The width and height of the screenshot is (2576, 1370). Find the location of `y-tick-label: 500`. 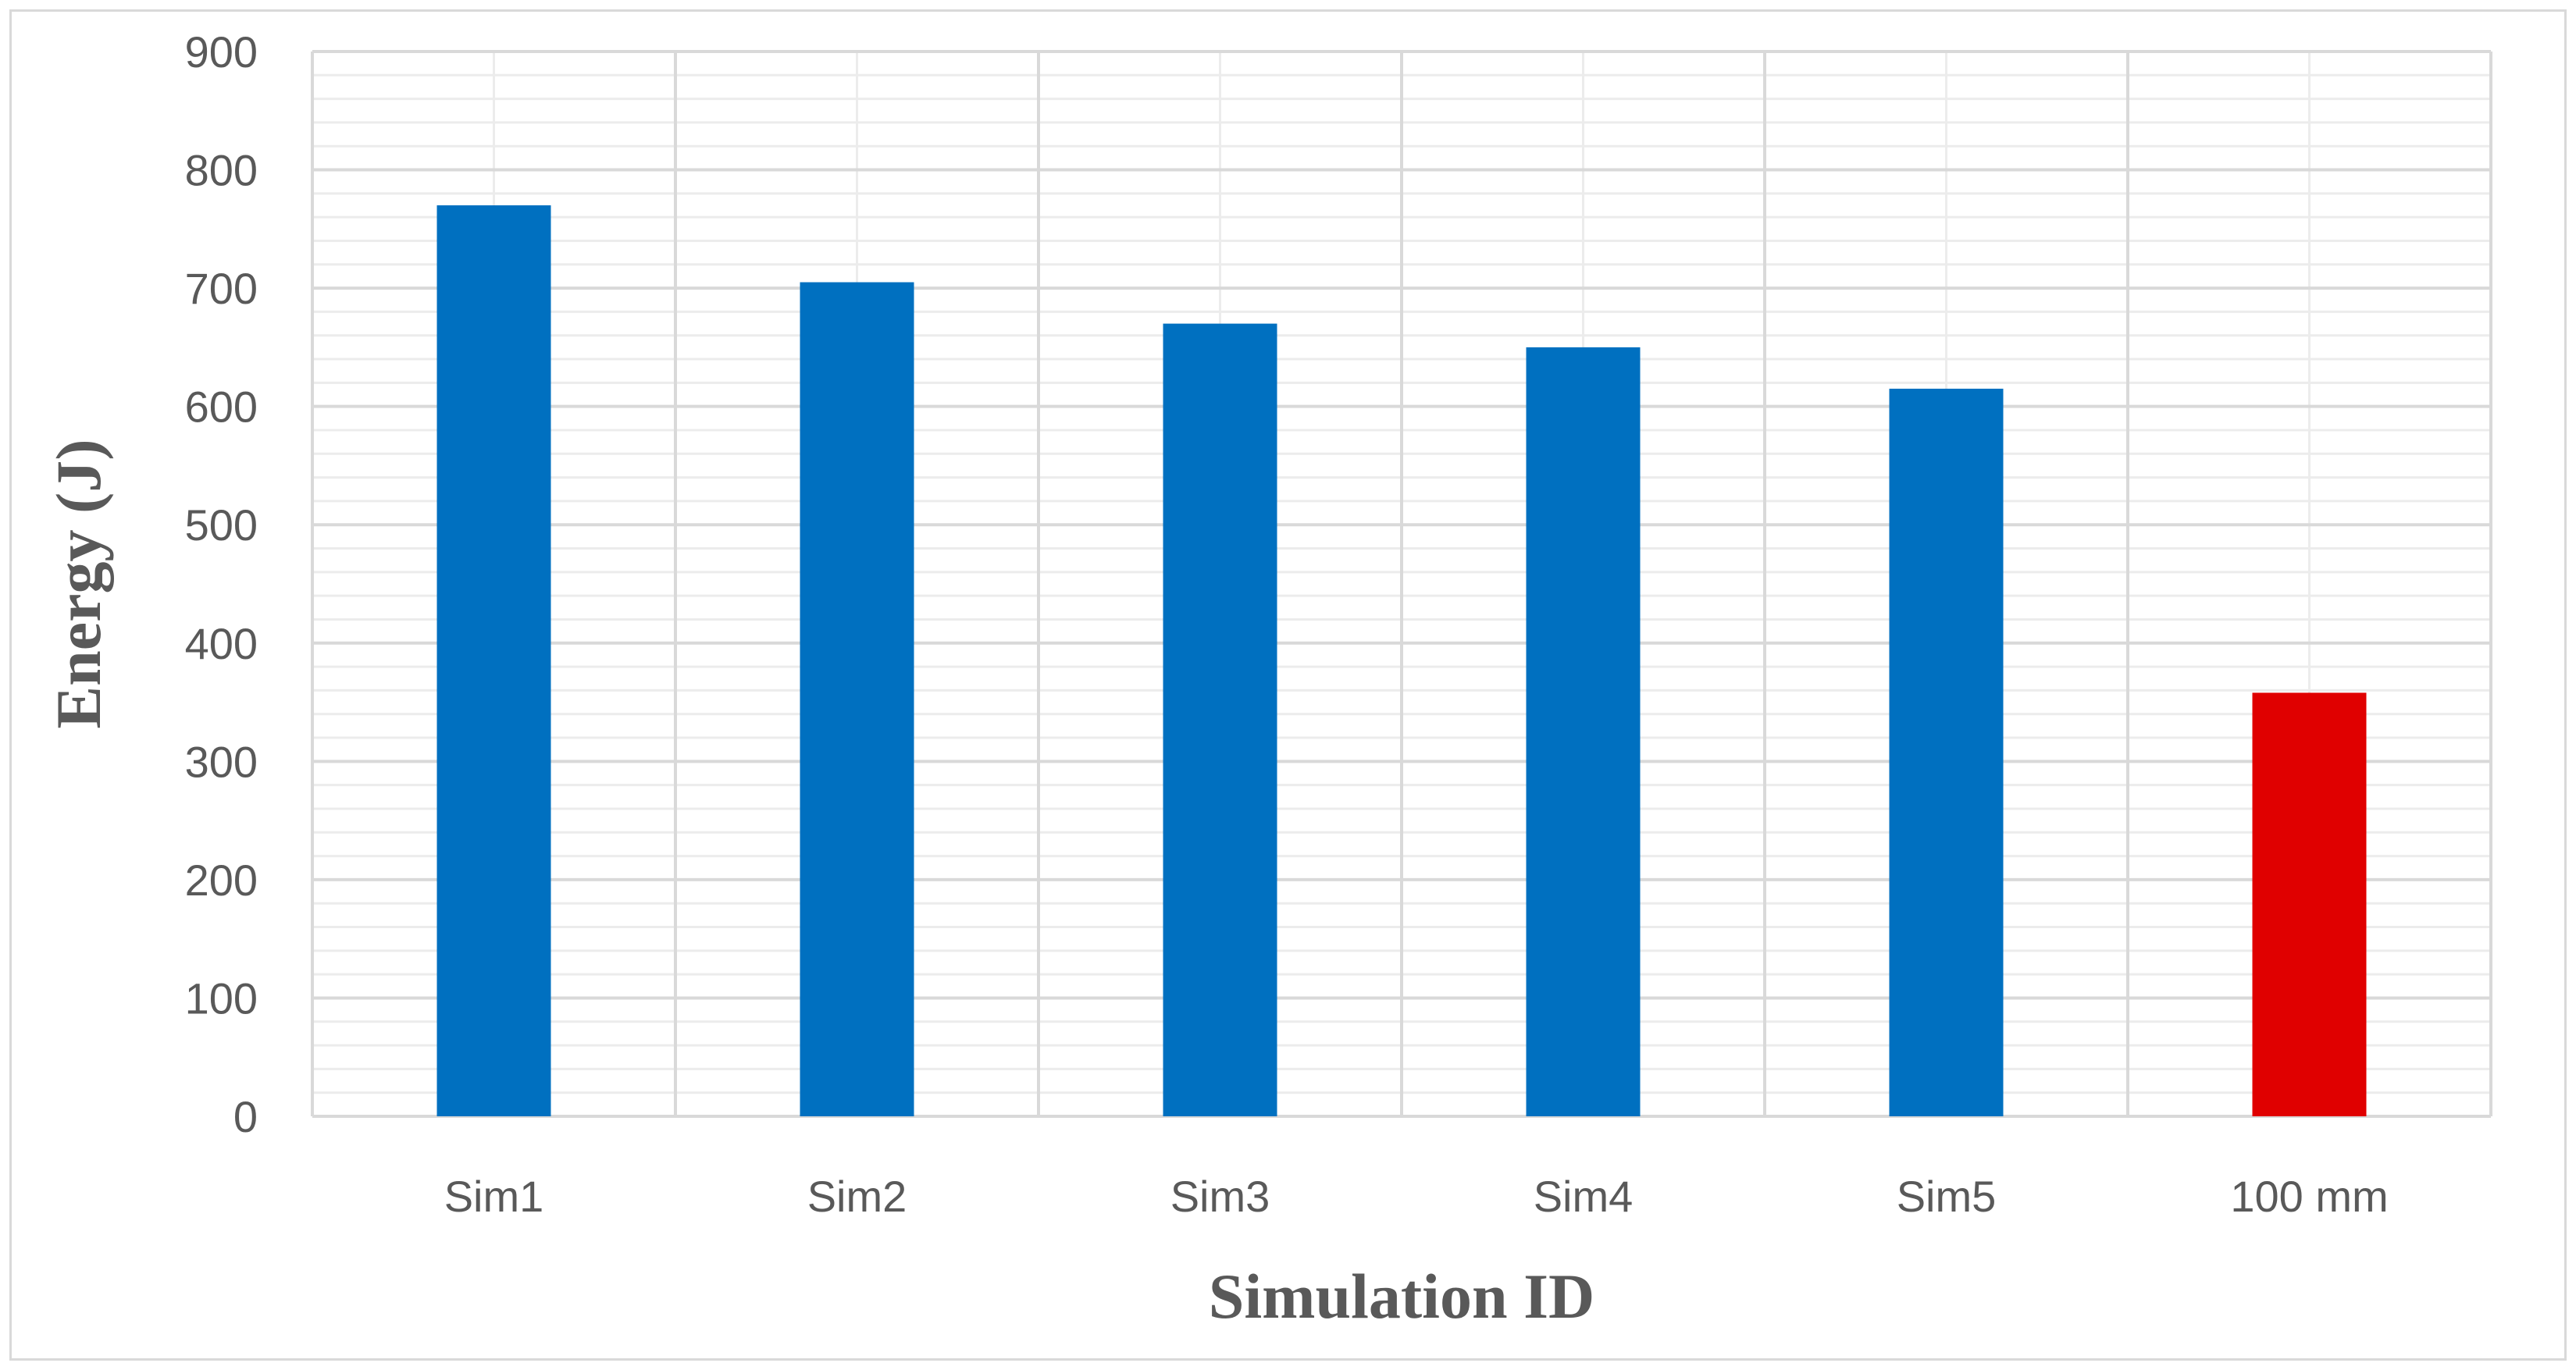

y-tick-label: 500 is located at coordinates (221, 525).